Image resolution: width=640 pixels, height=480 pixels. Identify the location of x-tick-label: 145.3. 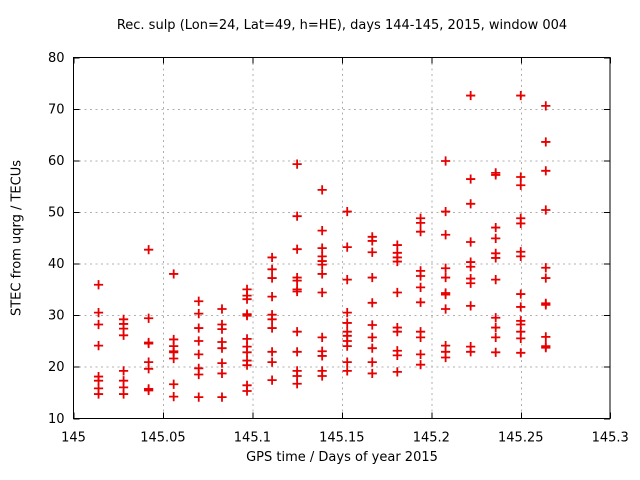
(610, 437).